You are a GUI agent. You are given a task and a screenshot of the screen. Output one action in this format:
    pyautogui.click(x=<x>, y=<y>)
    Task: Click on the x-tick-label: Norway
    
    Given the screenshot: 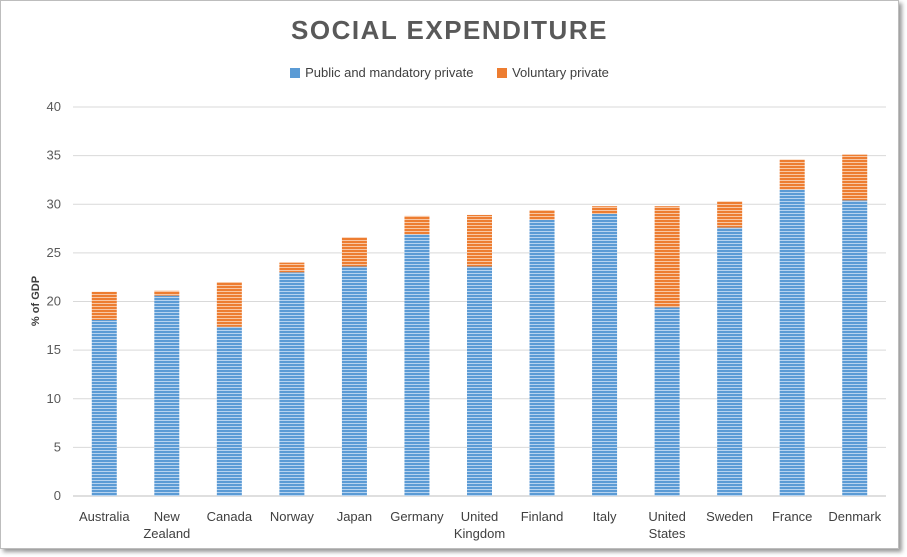 What is the action you would take?
    pyautogui.click(x=292, y=516)
    